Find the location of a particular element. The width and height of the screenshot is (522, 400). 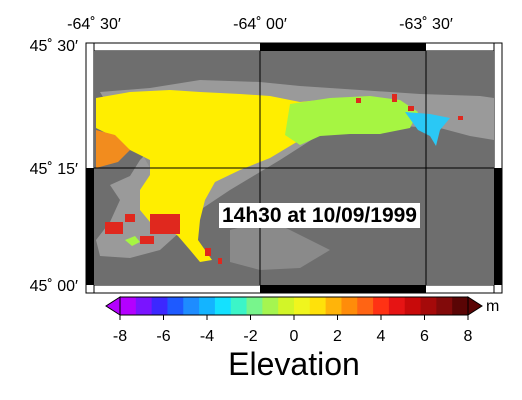

green-spot is located at coordinates (132, 241).